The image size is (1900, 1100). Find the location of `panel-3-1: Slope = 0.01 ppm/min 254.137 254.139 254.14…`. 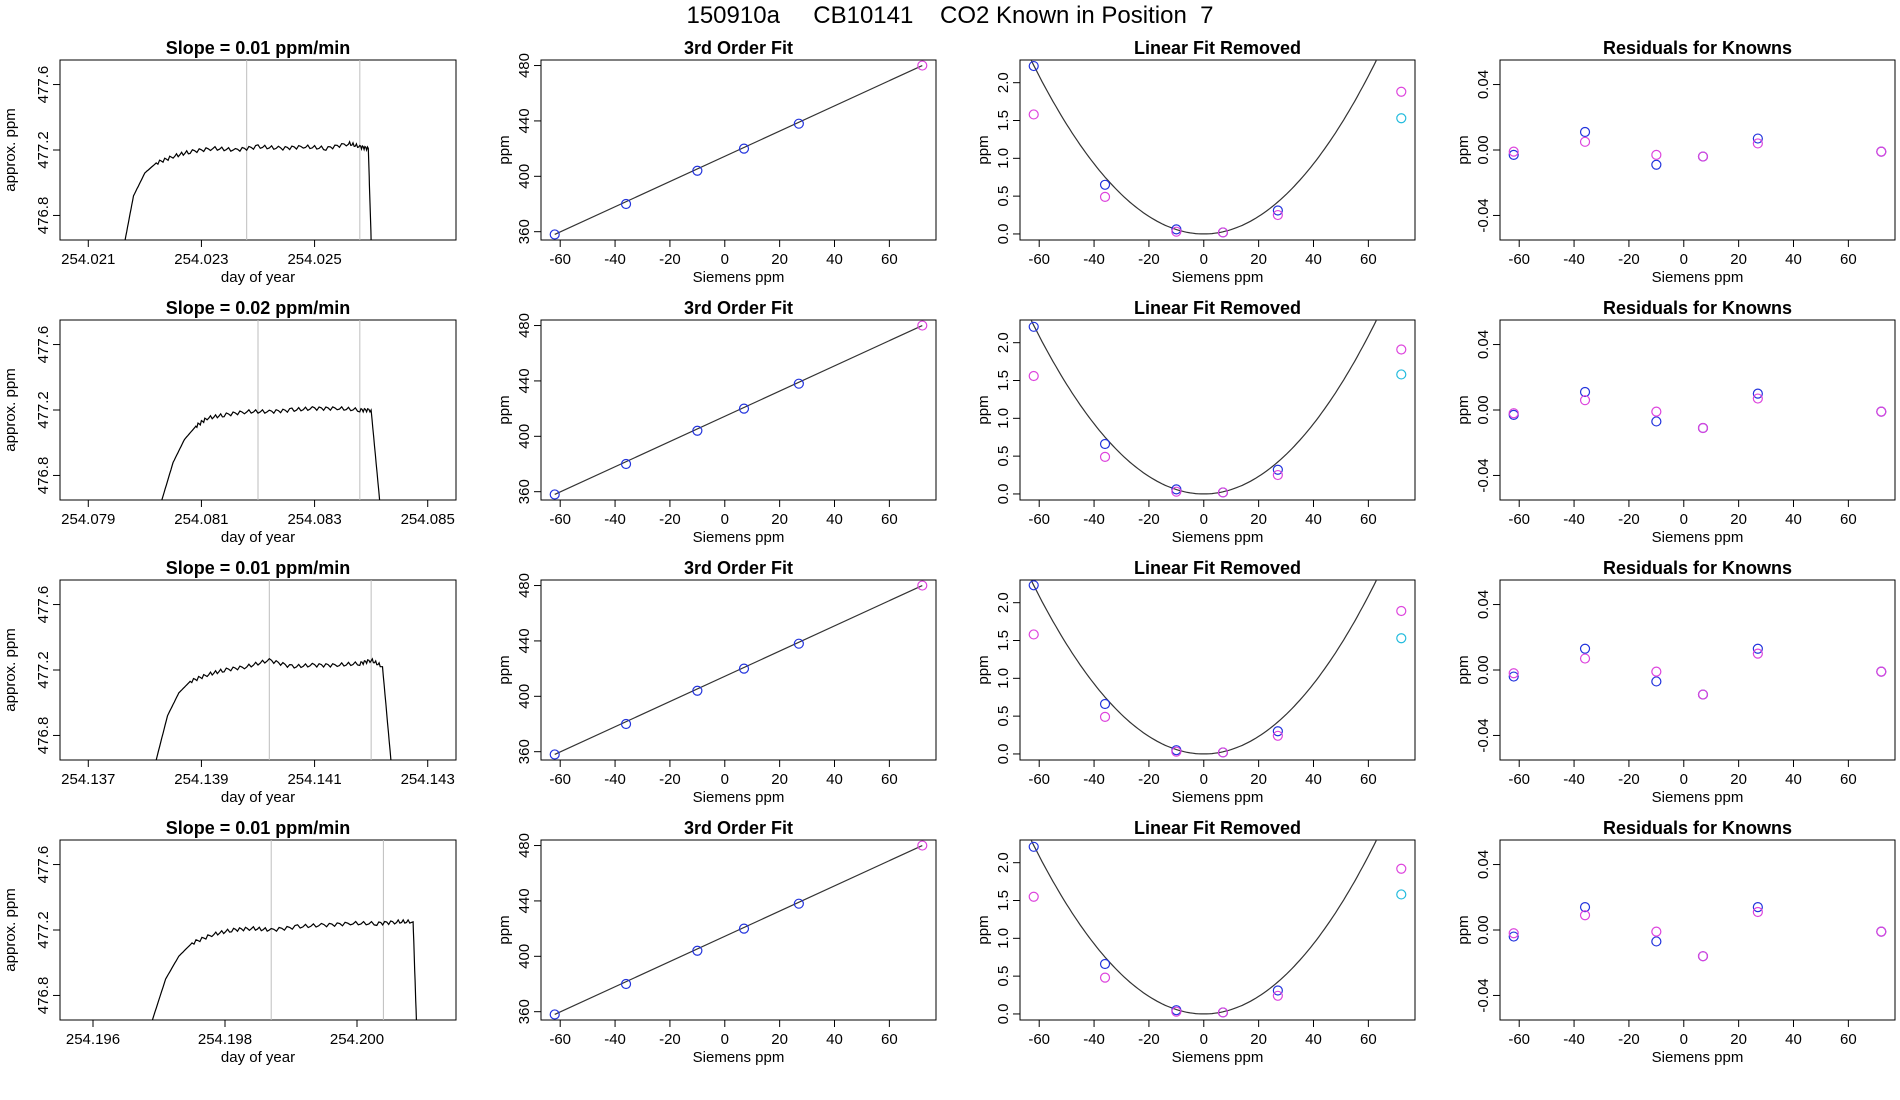

panel-3-1: Slope = 0.01 ppm/min 254.137 254.139 254.14… is located at coordinates (229, 682).